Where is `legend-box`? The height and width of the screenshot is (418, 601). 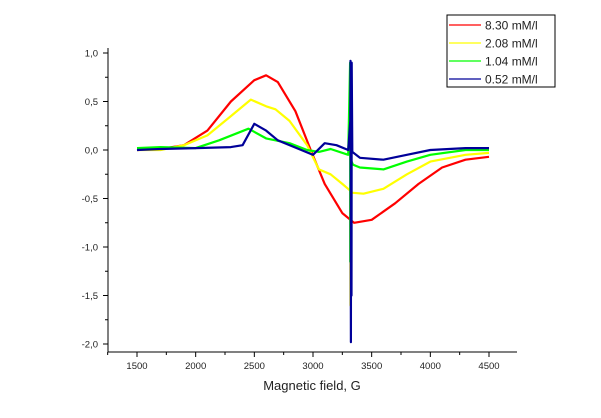
legend-box is located at coordinates (501, 51).